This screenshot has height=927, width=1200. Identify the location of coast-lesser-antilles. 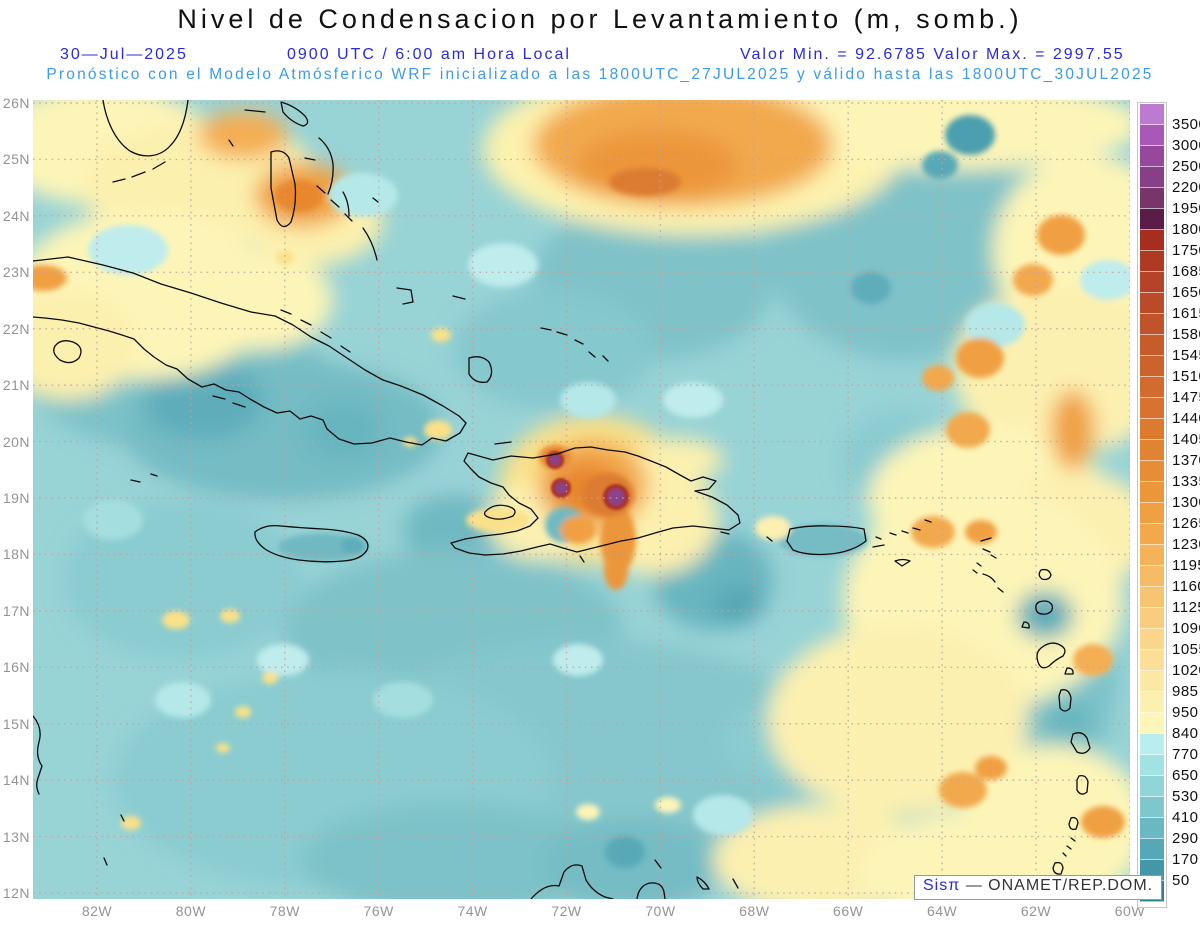
(1031, 706).